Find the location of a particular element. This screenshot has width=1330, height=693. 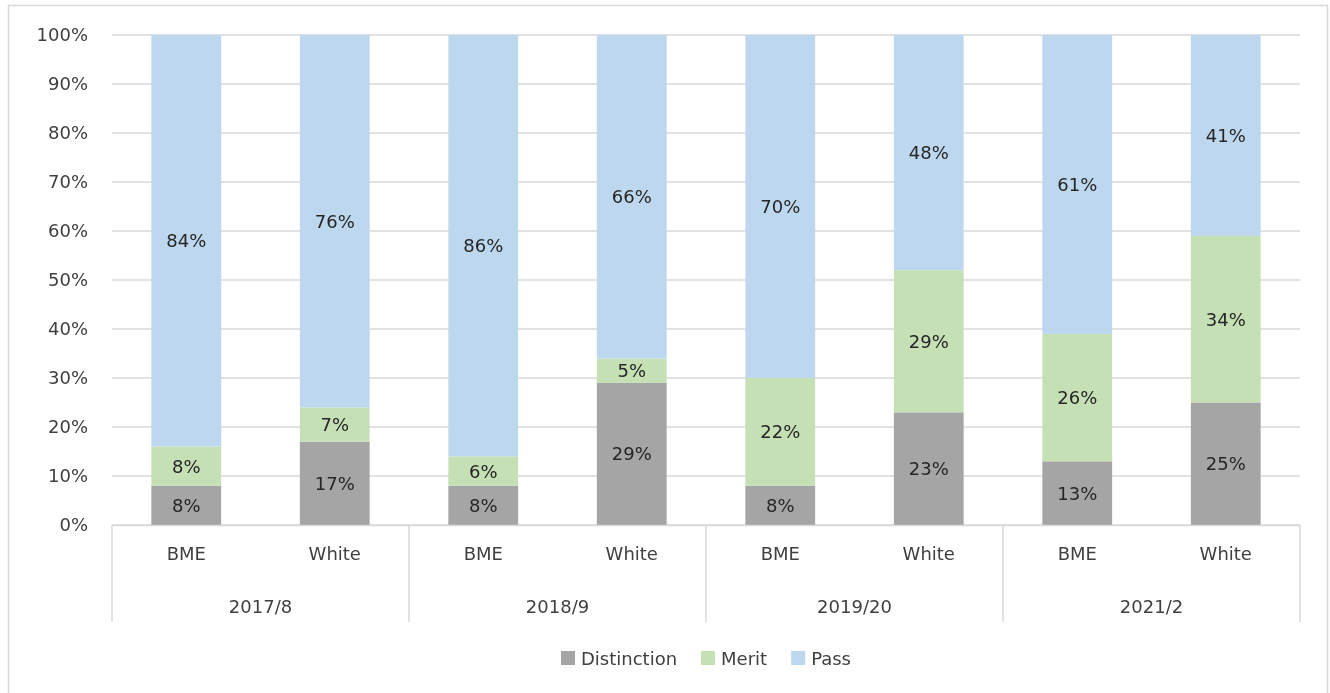

data-label: 7% is located at coordinates (335, 425).